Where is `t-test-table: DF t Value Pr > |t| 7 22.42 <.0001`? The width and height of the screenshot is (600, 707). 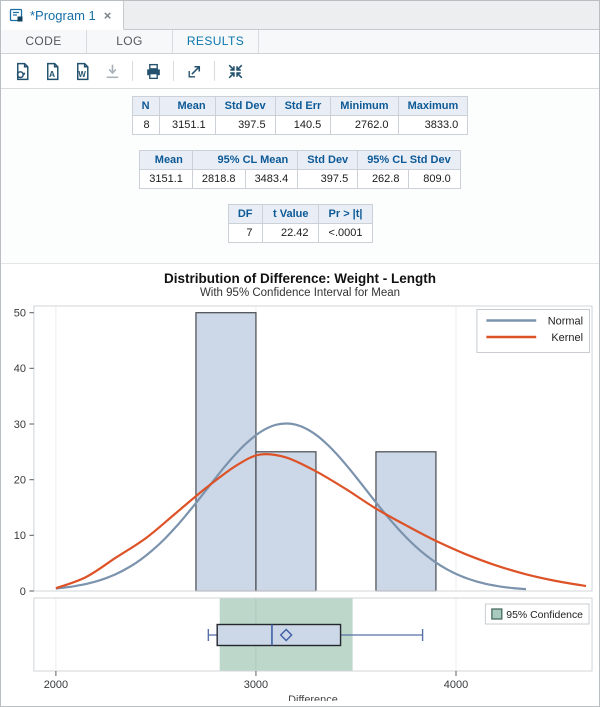 t-test-table: DF t Value Pr > |t| 7 22.42 <.0001 is located at coordinates (300, 223).